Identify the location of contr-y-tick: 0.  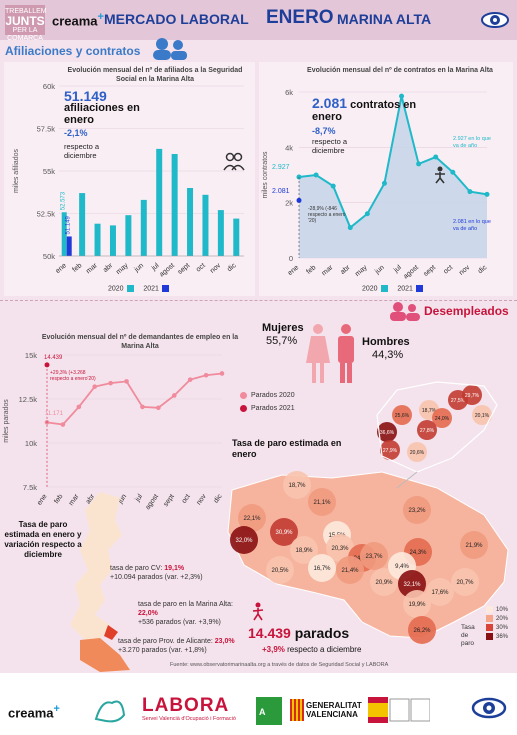
(291, 258).